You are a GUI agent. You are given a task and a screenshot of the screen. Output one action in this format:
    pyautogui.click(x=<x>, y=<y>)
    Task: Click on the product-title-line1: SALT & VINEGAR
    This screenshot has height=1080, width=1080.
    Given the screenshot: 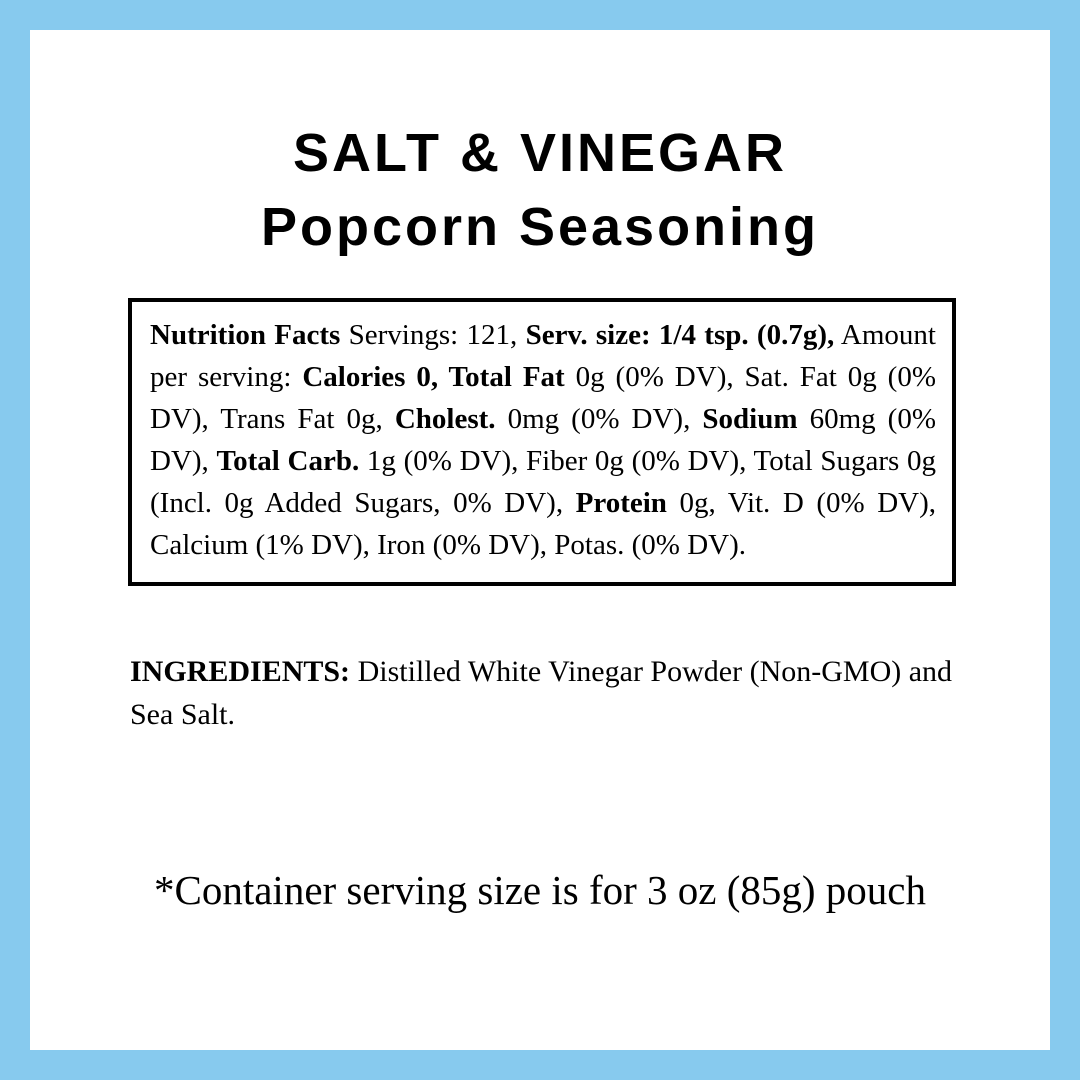 What is the action you would take?
    pyautogui.click(x=539, y=153)
    